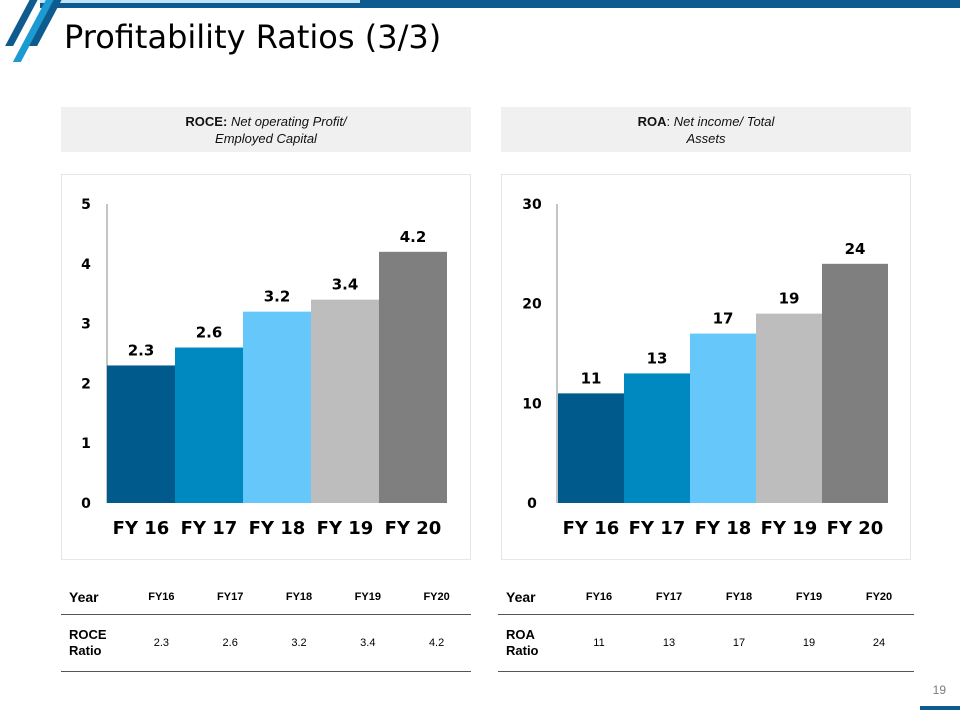 This screenshot has height=720, width=960. What do you see at coordinates (706, 138) in the screenshot?
I see `roa-header-italic-2: Assets` at bounding box center [706, 138].